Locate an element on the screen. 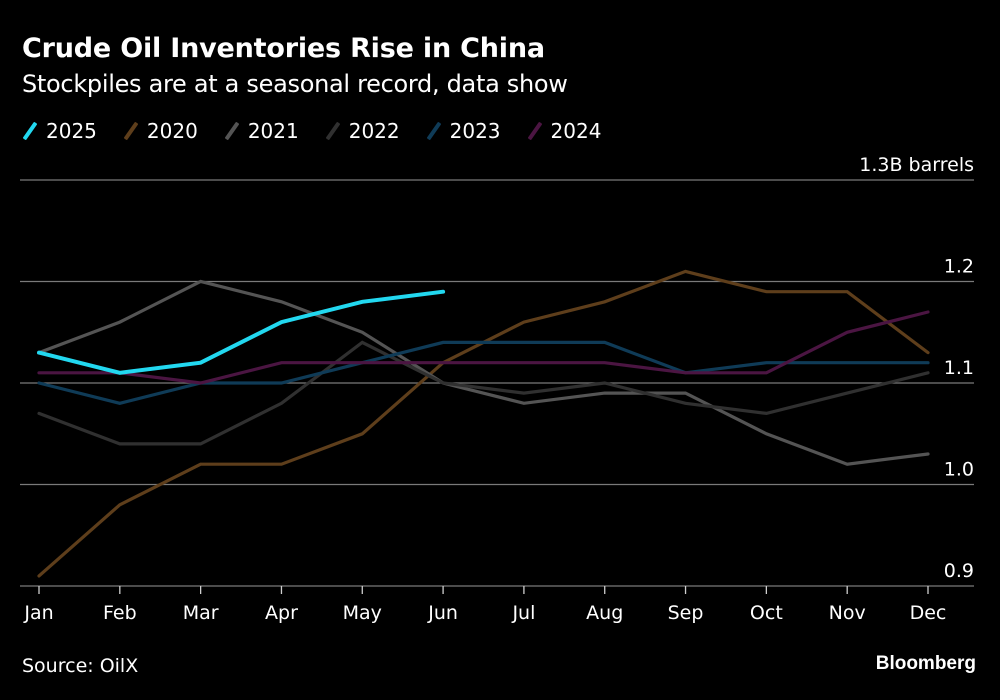 Image resolution: width=1000 pixels, height=700 pixels. x-tick-label: Apr is located at coordinates (281, 613).